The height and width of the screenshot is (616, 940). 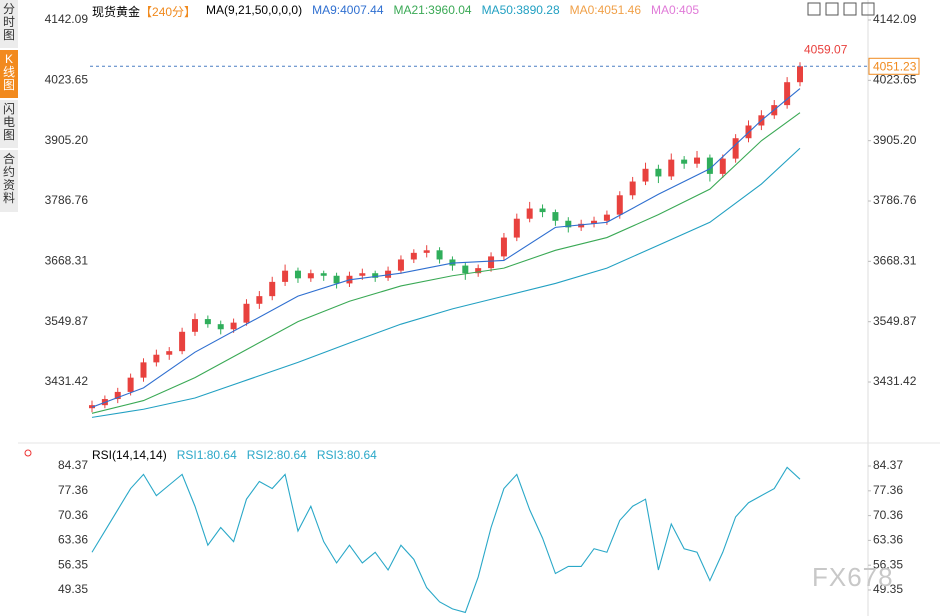 What do you see at coordinates (348, 10) in the screenshot?
I see `legend-entry: MA9:4007.44` at bounding box center [348, 10].